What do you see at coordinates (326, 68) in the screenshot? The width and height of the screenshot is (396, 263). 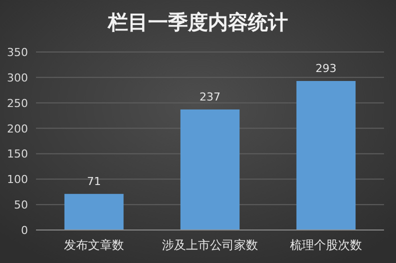 I see `data-label: 293` at bounding box center [326, 68].